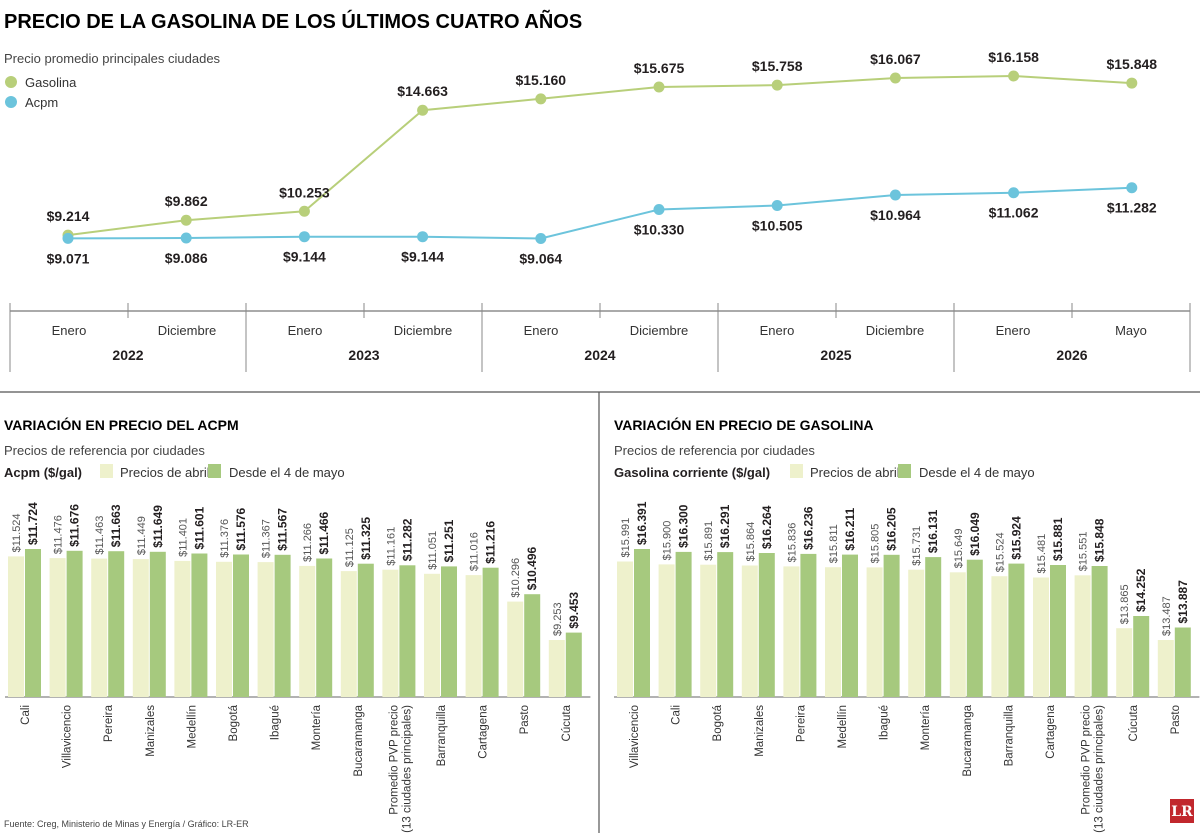  Describe the element at coordinates (677, 715) in the screenshot. I see `category-label: Cali` at that location.